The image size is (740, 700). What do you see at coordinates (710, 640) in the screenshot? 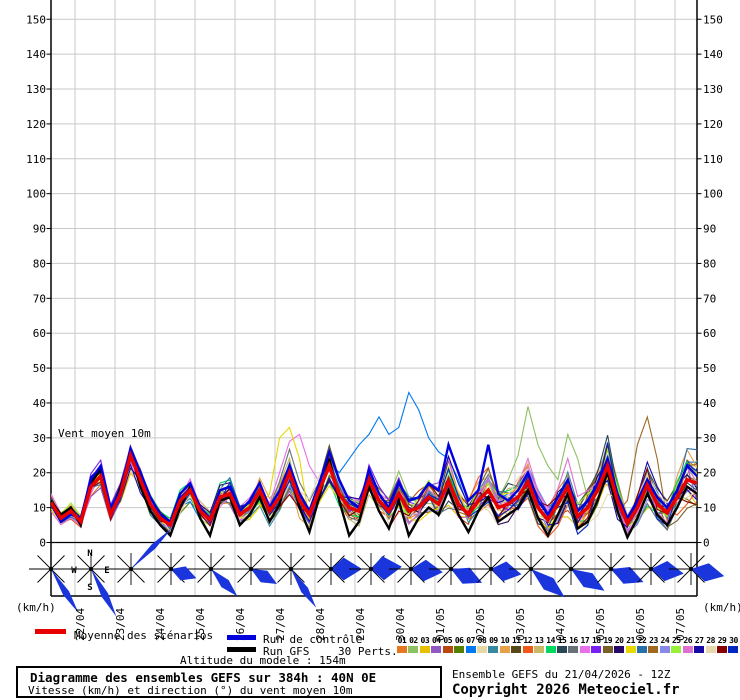
I see `perturbation-number: 28` at bounding box center [710, 640].